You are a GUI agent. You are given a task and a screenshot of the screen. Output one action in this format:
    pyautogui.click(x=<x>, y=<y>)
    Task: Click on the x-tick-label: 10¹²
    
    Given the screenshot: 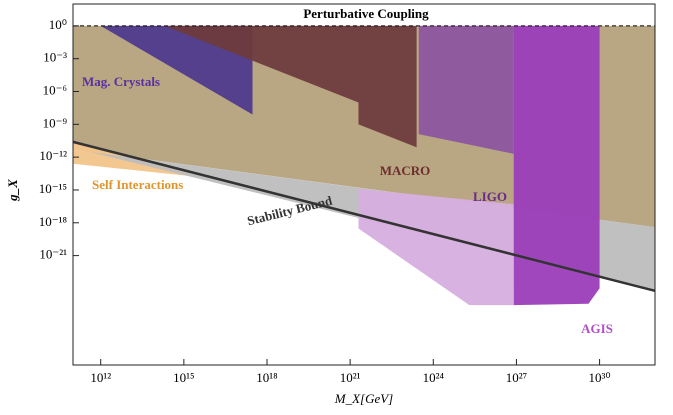 What is the action you would take?
    pyautogui.click(x=100, y=377)
    